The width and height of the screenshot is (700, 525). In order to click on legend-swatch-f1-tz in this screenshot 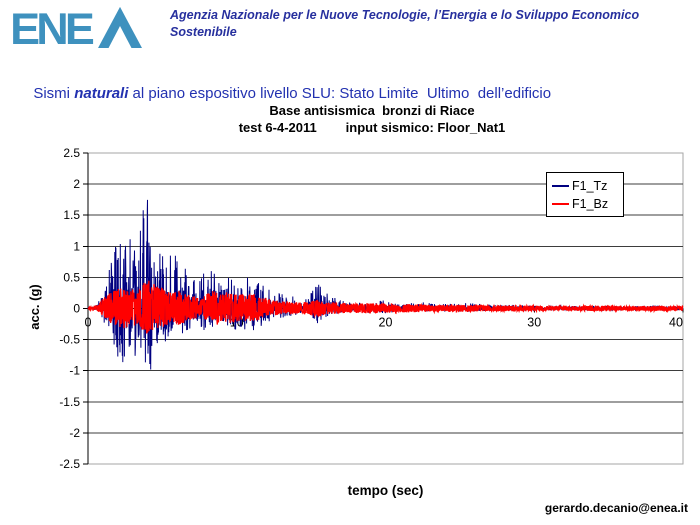, I will do `click(560, 186)`.